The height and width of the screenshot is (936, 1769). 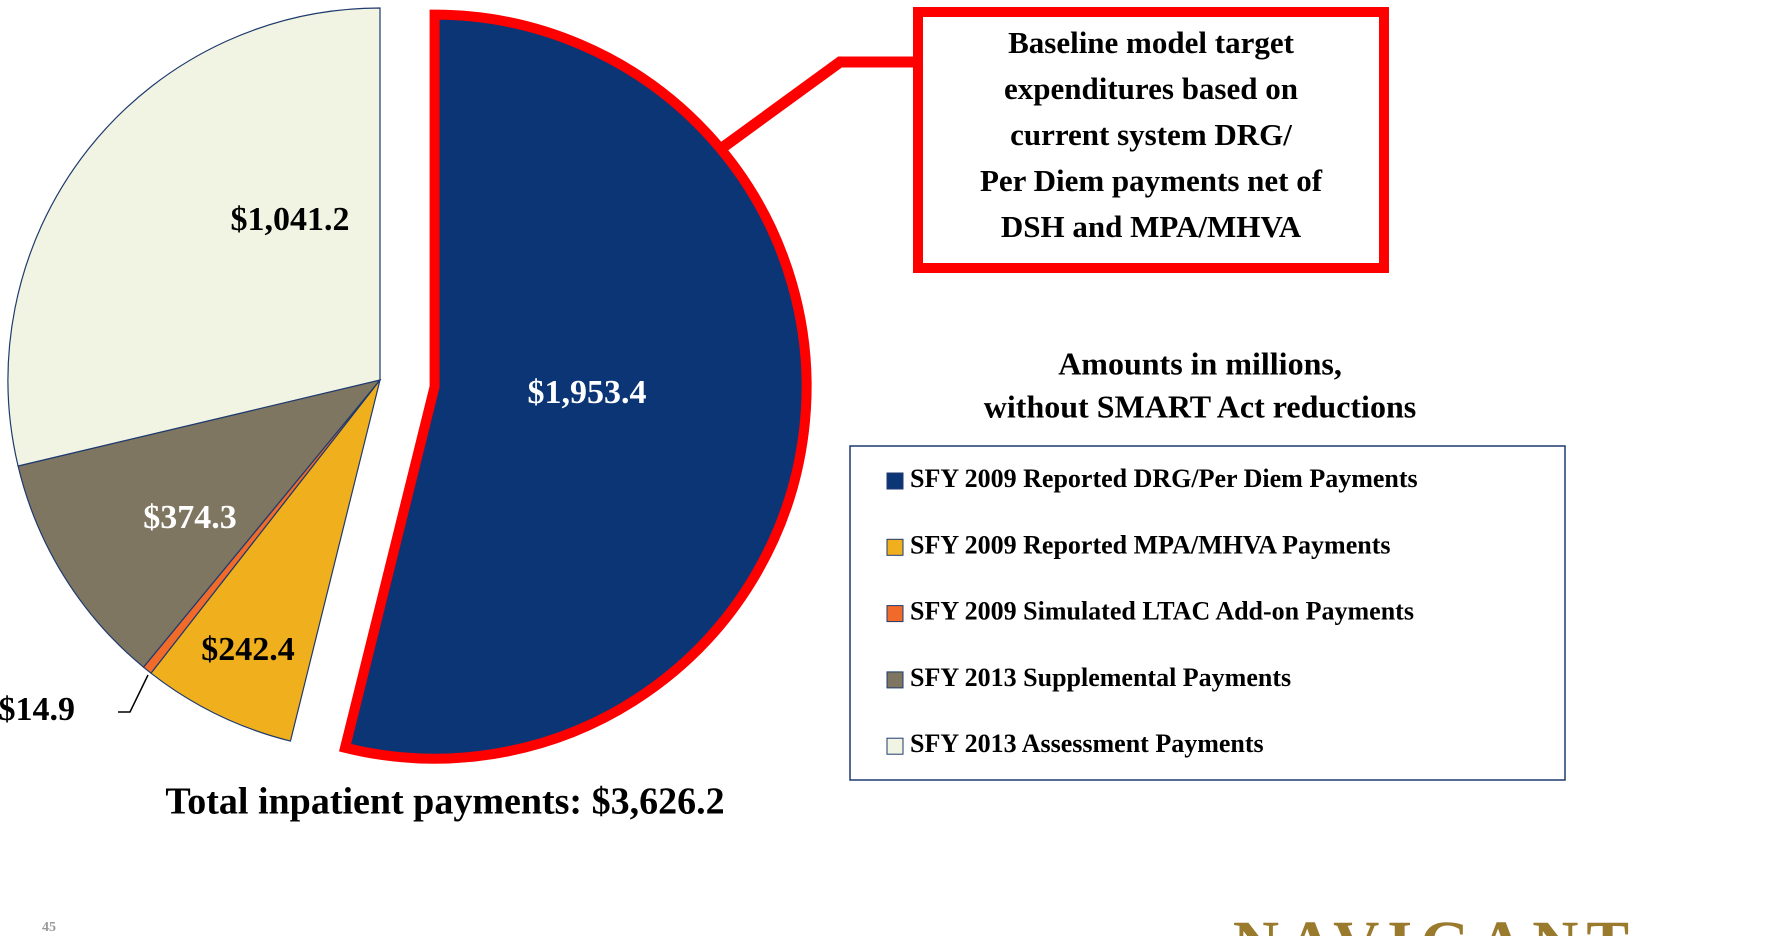 What do you see at coordinates (37, 709) in the screenshot?
I see `data-label: $14.9` at bounding box center [37, 709].